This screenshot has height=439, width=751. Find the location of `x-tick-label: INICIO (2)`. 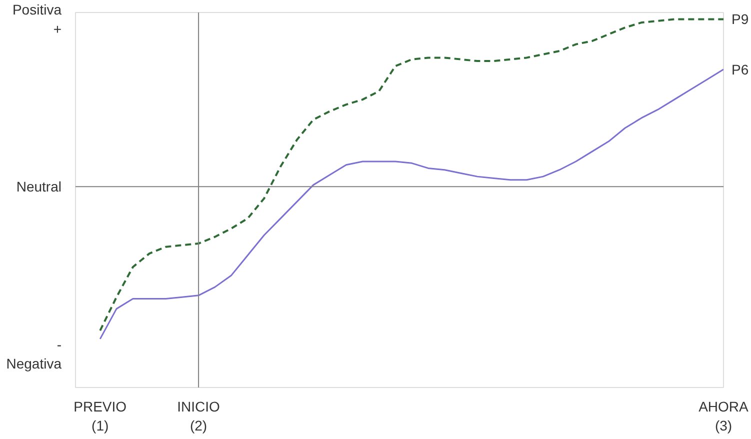

x-tick-label: INICIO (2) is located at coordinates (198, 416).